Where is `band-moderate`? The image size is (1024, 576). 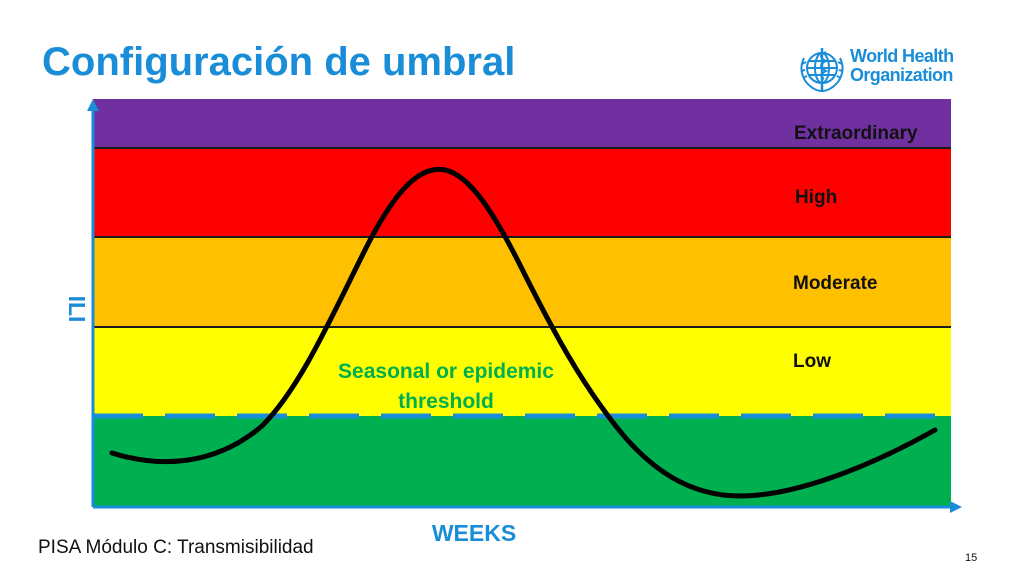
band-moderate is located at coordinates (522, 282).